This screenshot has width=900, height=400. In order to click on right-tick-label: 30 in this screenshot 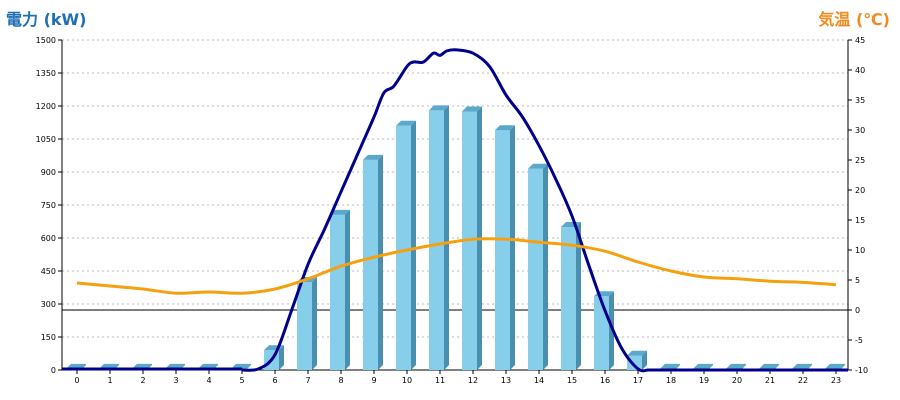, I will do `click(860, 130)`.